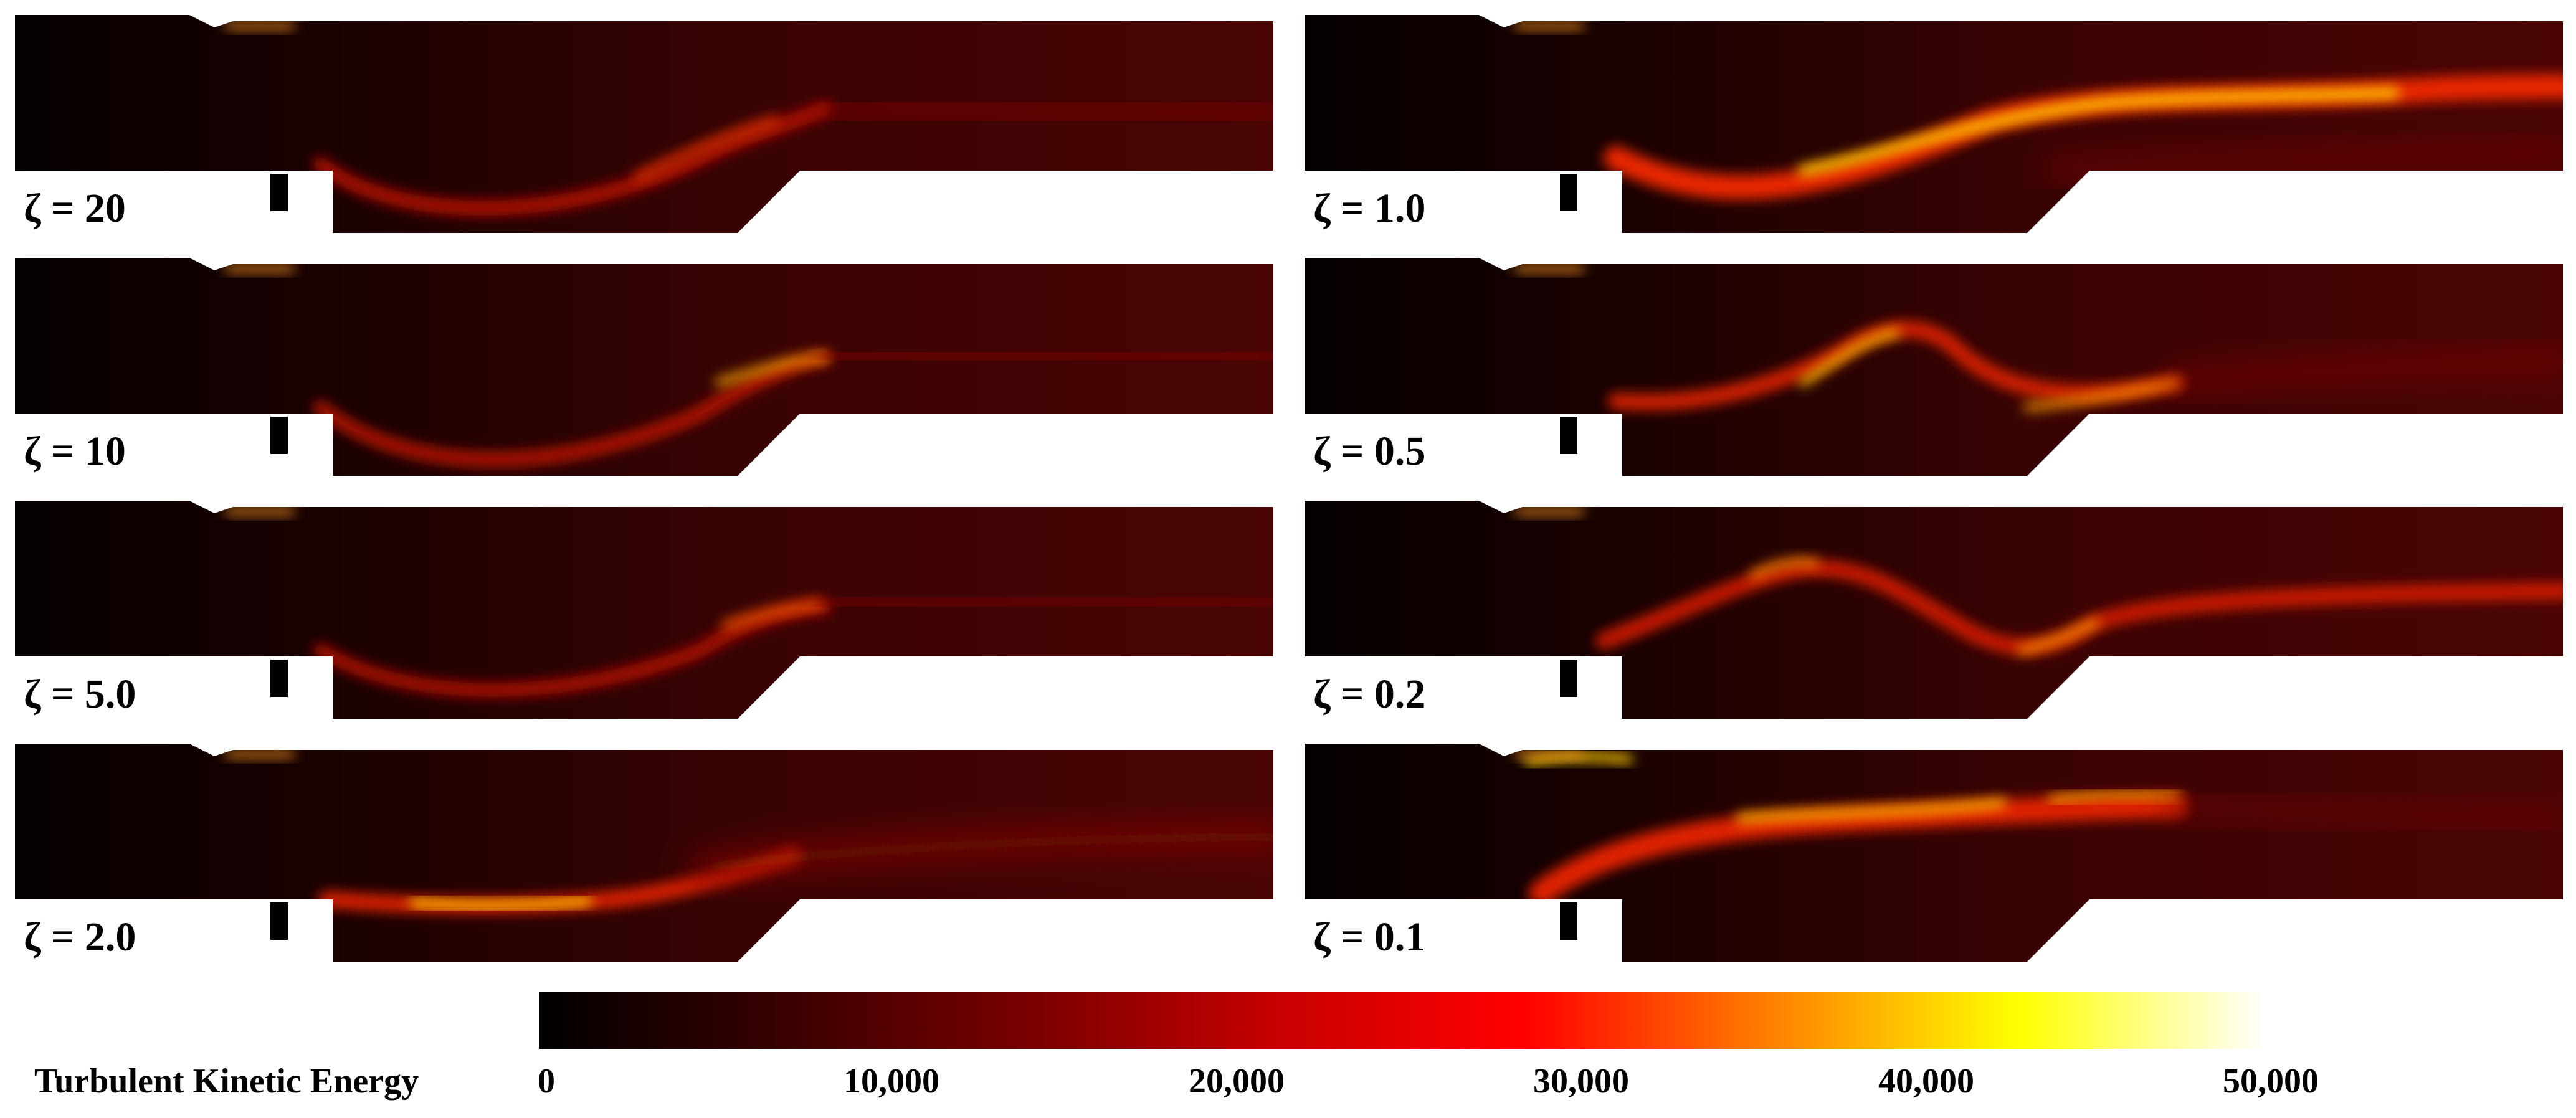  I want to click on colorbar-title: Turbulent Kinetic Energy, so click(226, 1081).